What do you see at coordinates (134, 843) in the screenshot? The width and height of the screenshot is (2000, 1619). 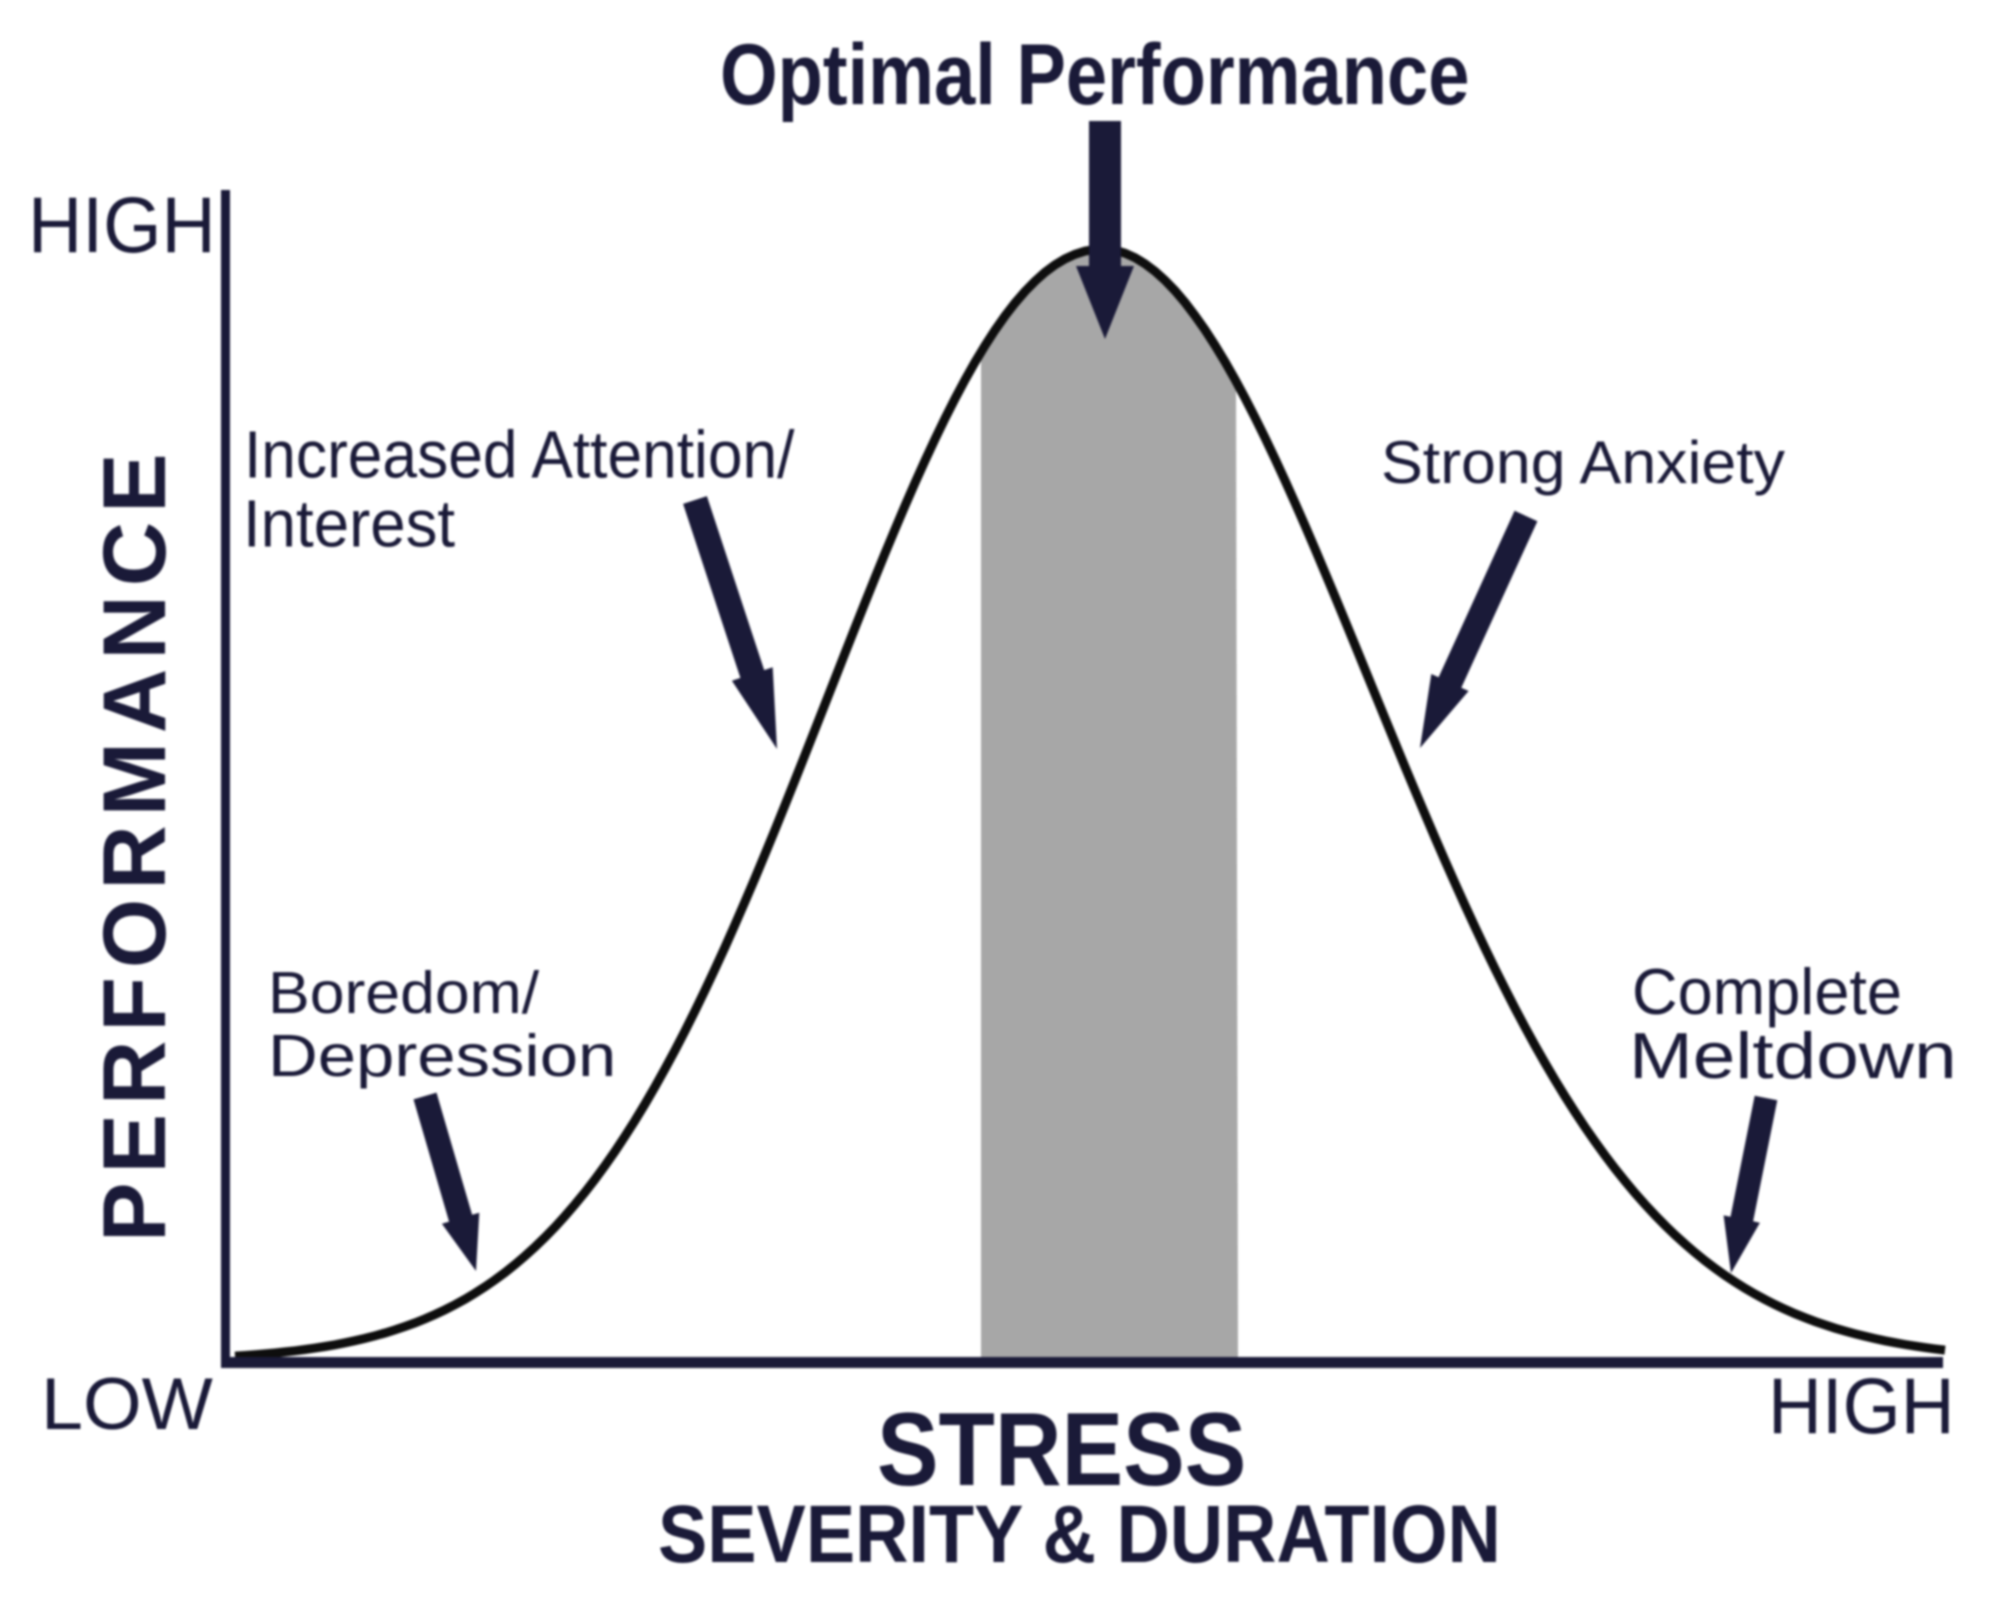 I see `svg-text: PERFORMANCE` at bounding box center [134, 843].